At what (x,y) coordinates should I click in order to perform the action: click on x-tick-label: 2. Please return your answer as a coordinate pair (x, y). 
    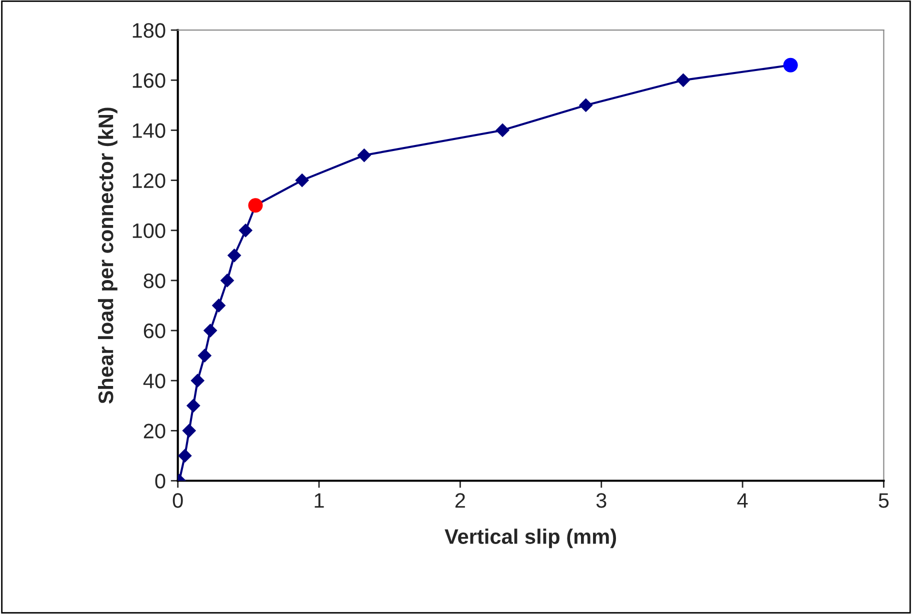
    Looking at the image, I should click on (460, 500).